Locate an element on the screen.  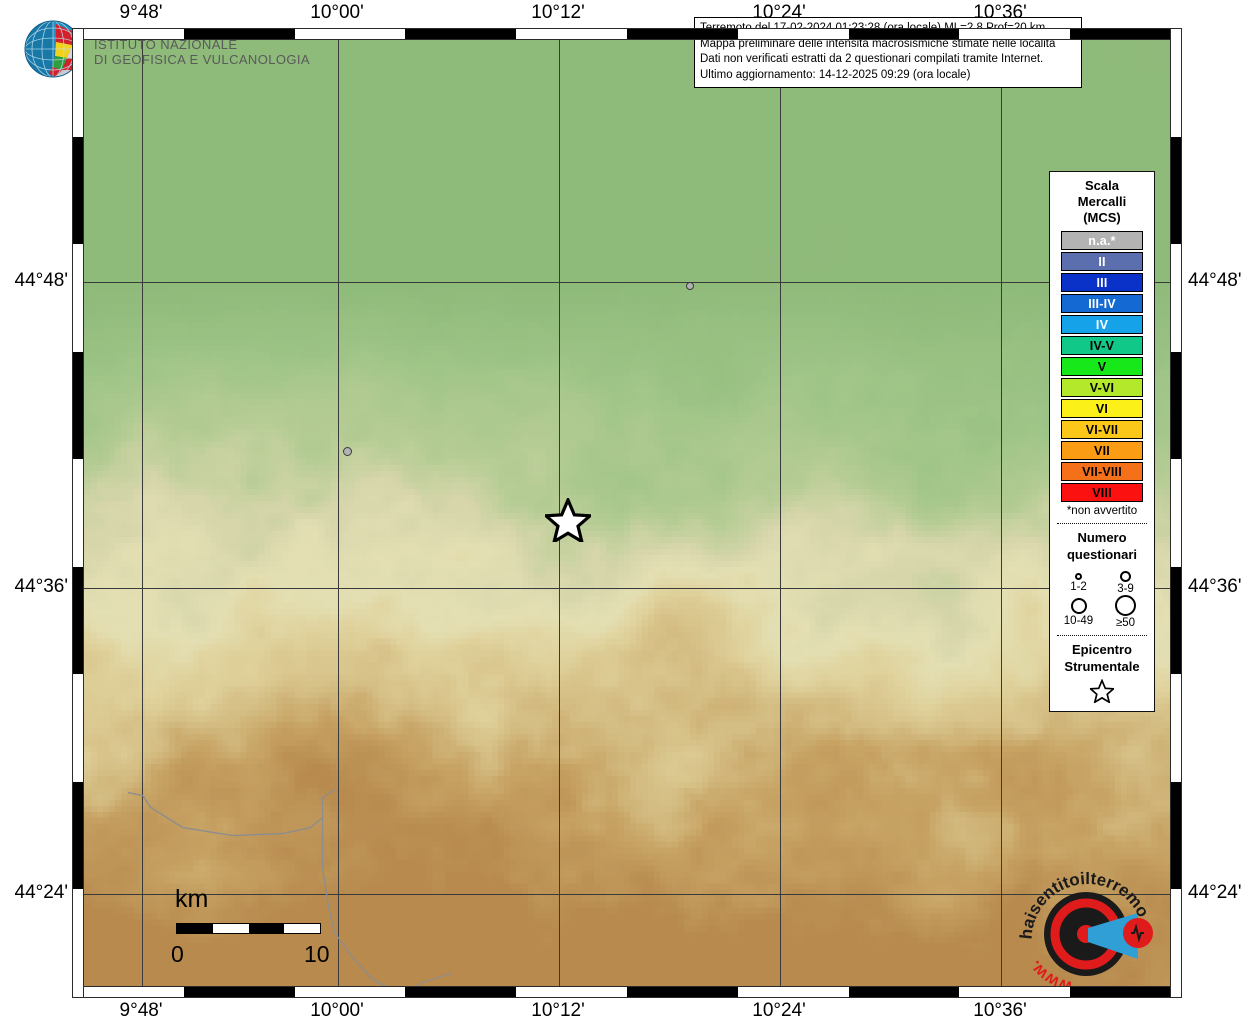
epicenter-title-0: Epicentro is located at coordinates (1102, 649).